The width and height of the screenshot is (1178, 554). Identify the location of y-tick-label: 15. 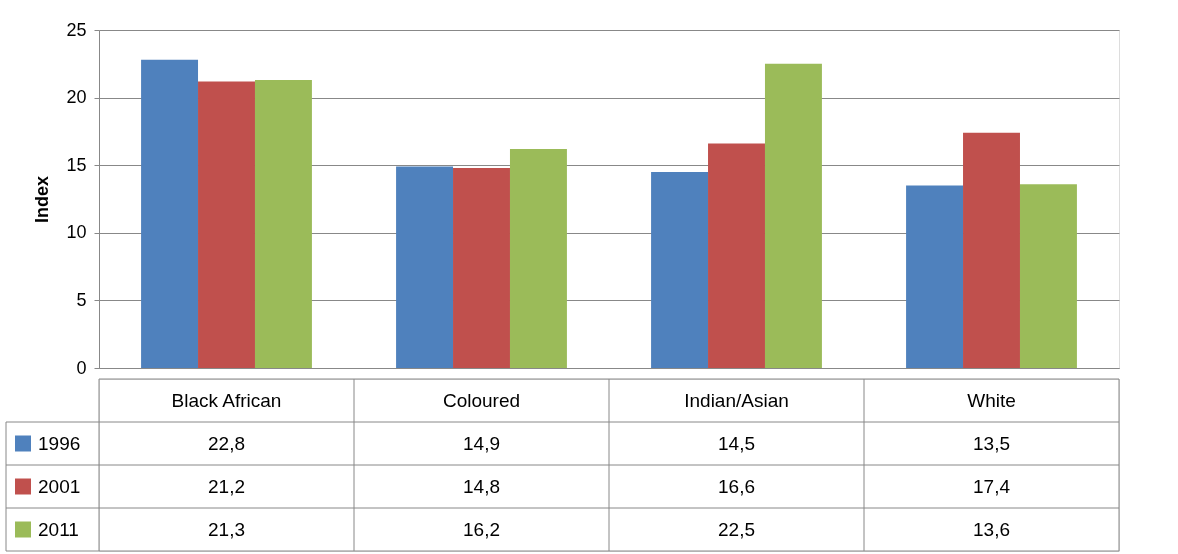
(76, 164).